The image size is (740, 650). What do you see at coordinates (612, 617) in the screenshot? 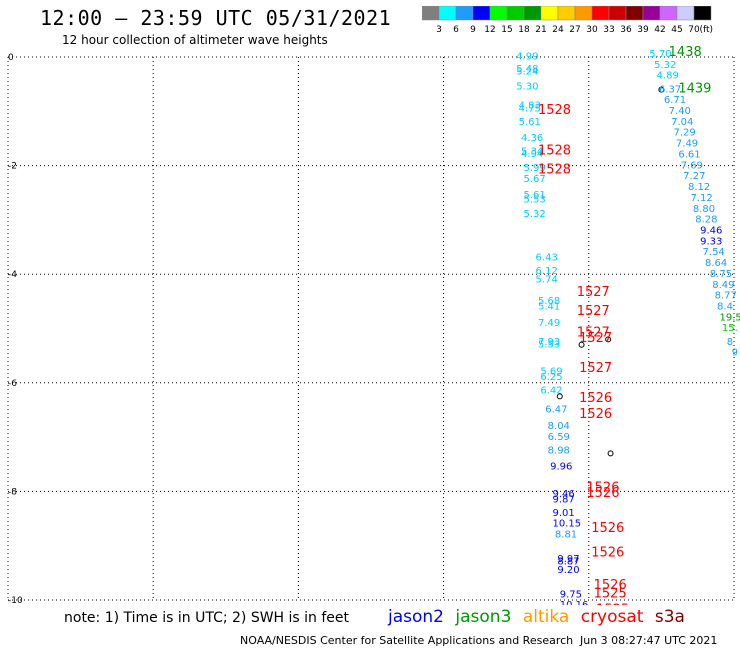
I see `legend-cryosat: cryosat` at bounding box center [612, 617].